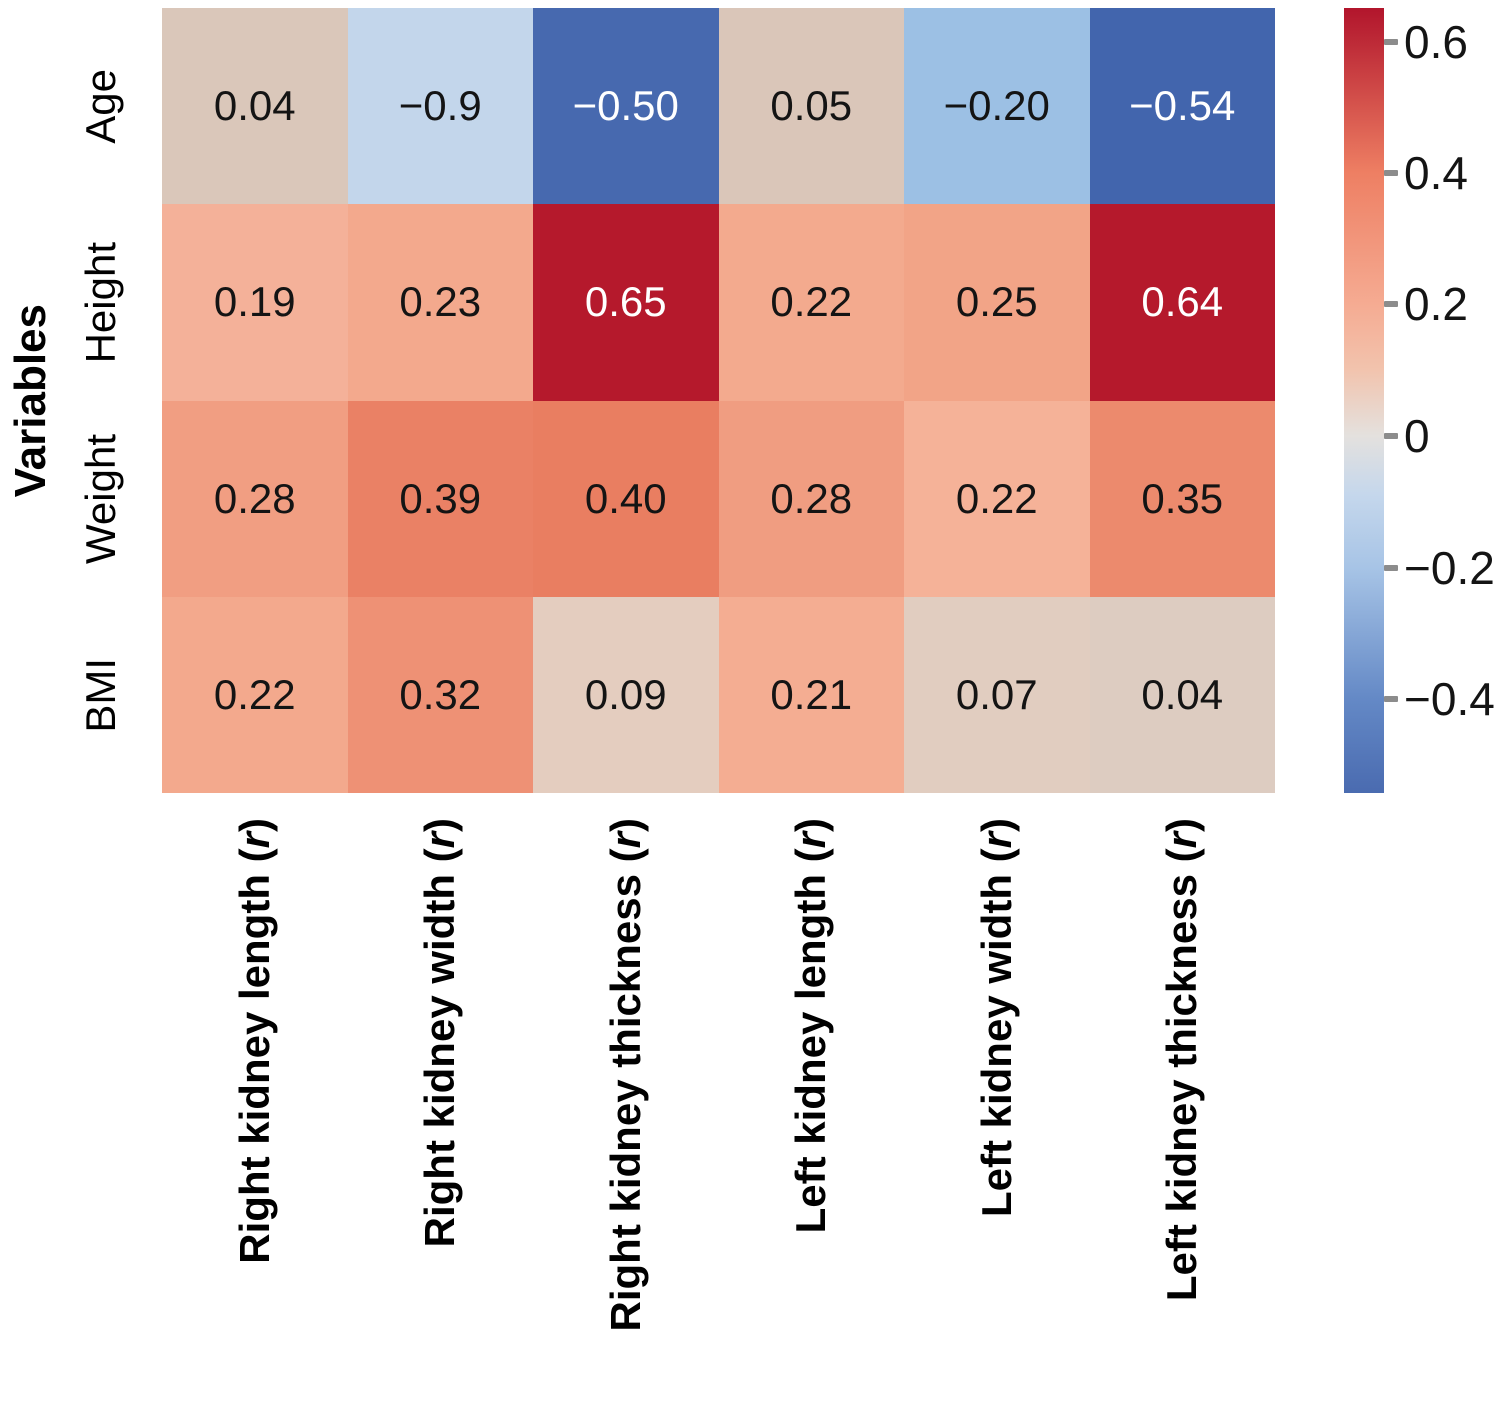 Image resolution: width=1500 pixels, height=1416 pixels. I want to click on colorbar-tick-label: −0.4, so click(1449, 698).